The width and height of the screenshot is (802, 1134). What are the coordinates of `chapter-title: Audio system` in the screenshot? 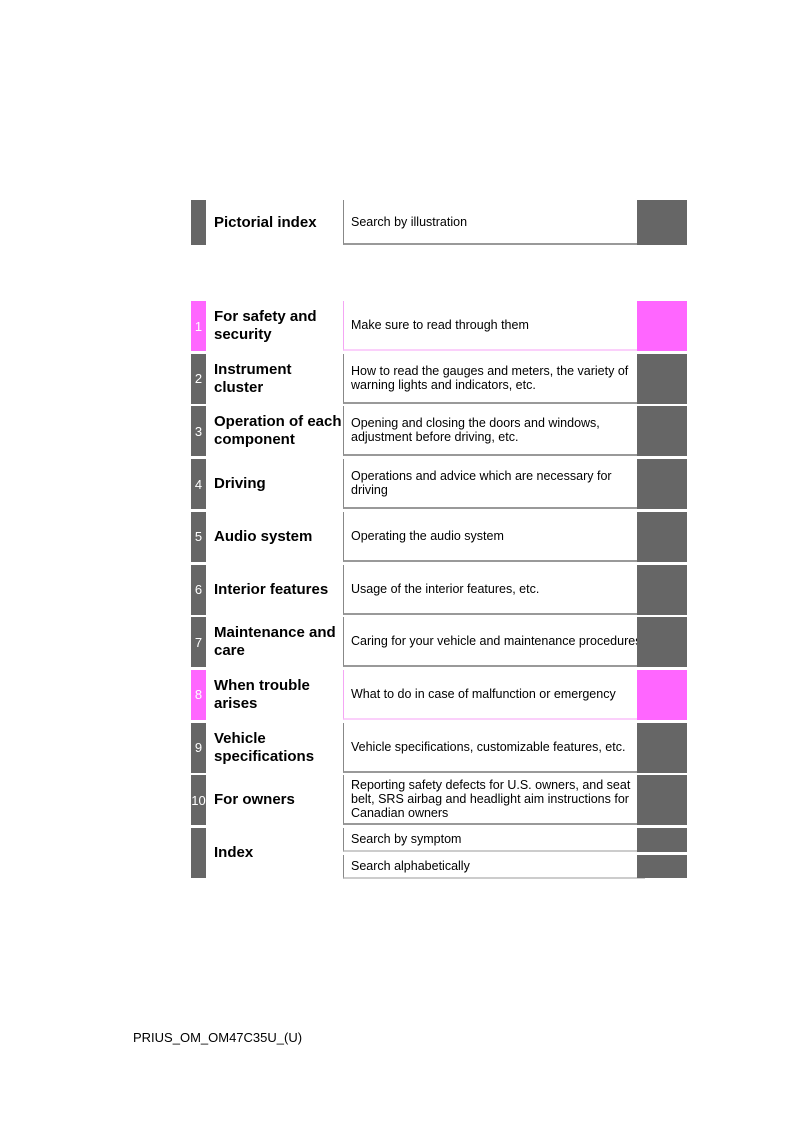 It's located at (263, 536).